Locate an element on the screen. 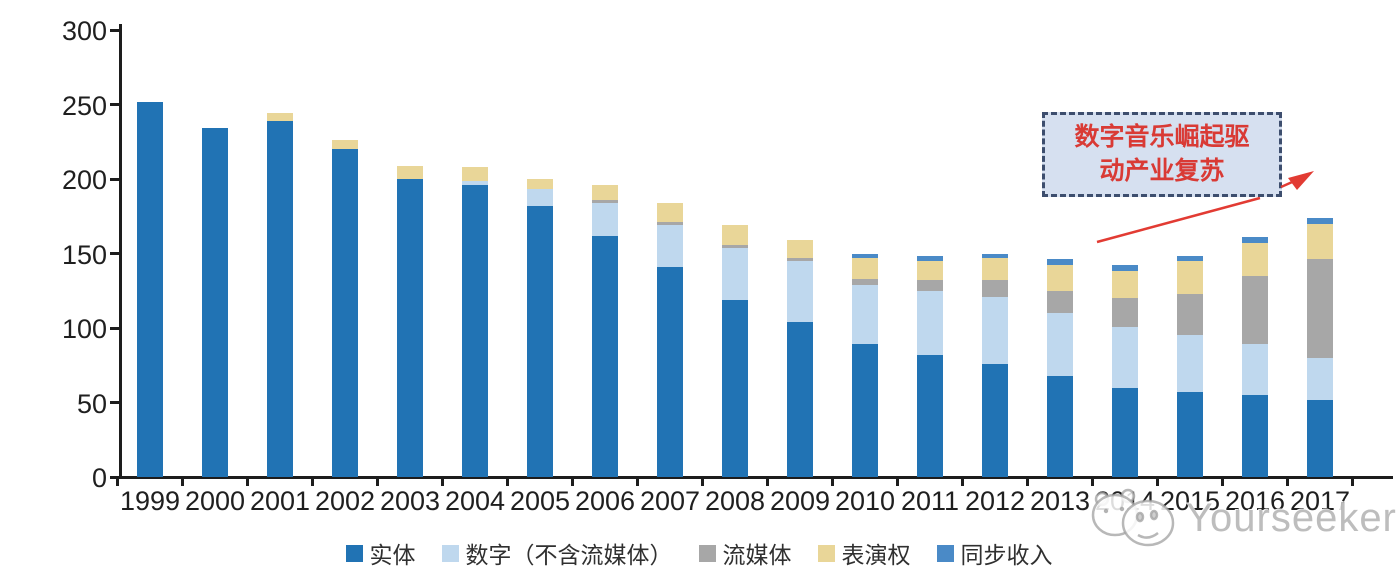  x-tick-label: 2012 is located at coordinates (995, 501).